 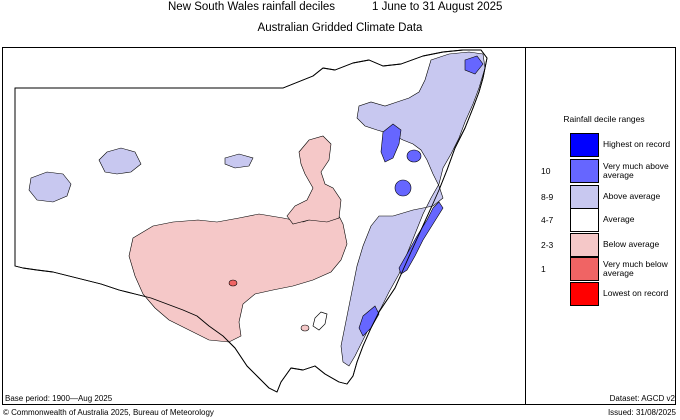 I want to click on above-average-northwest-patch, so click(x=120, y=161).